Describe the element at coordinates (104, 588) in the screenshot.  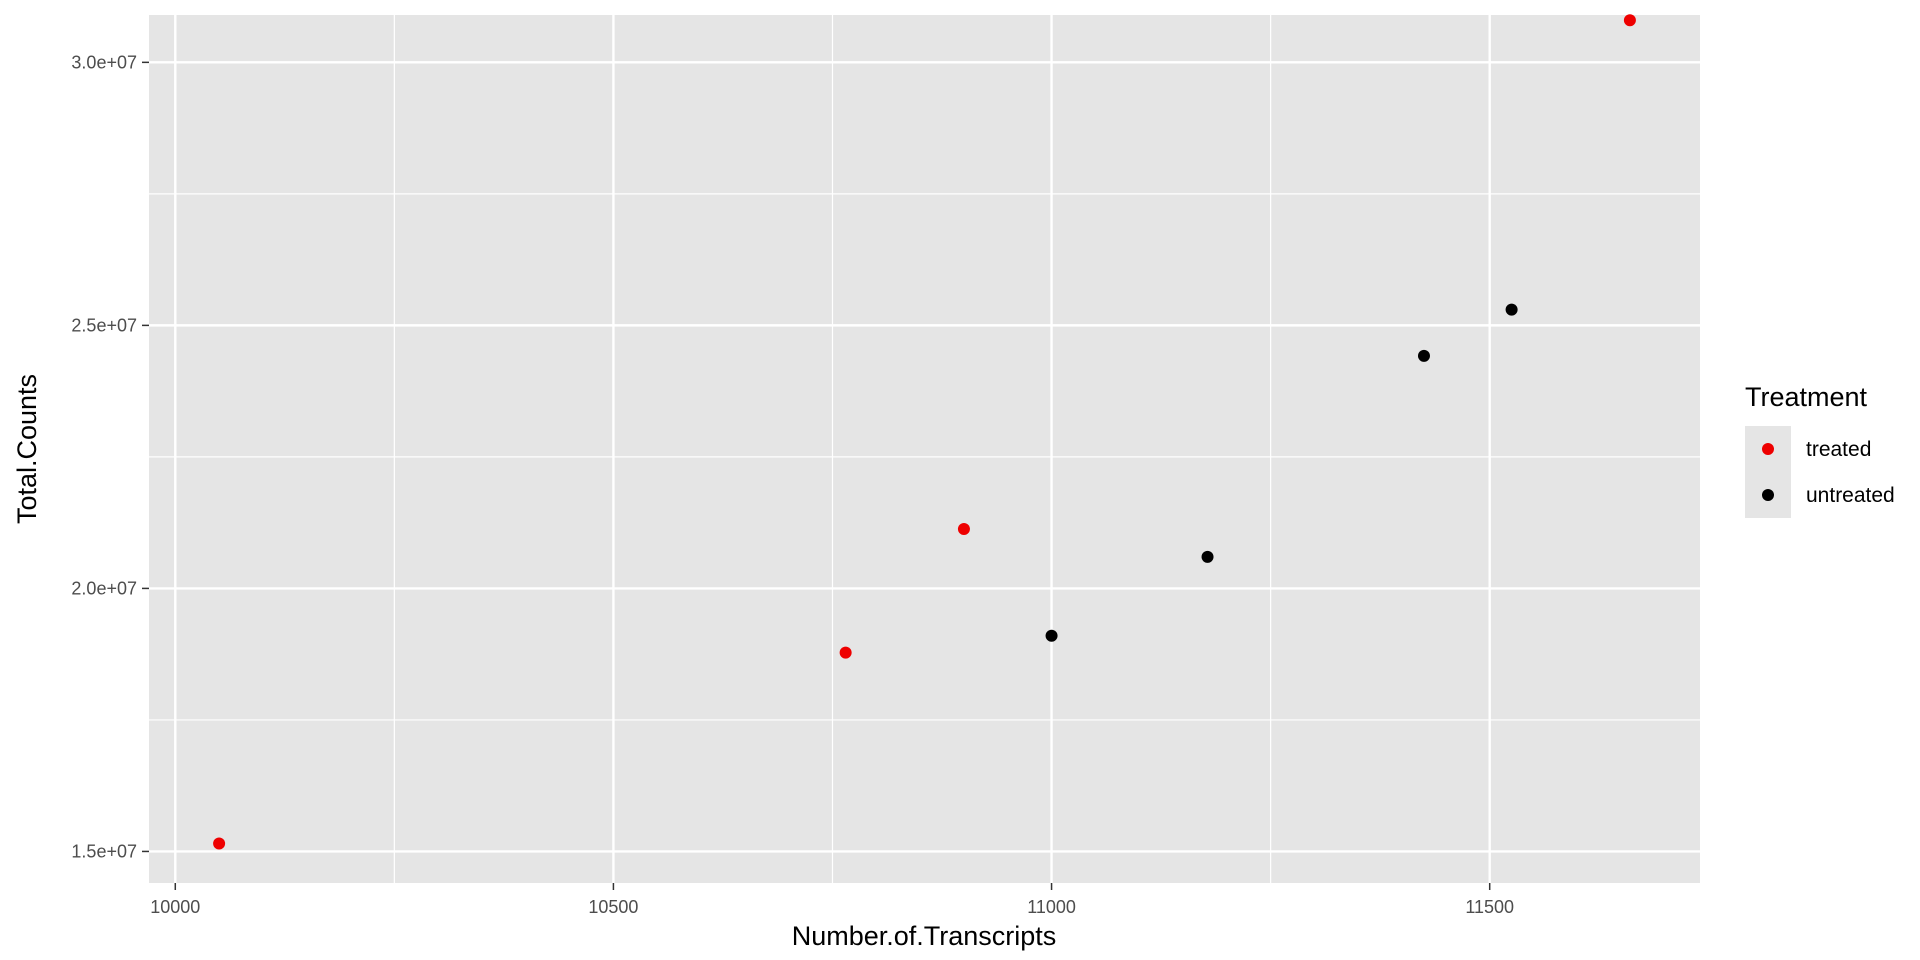
I see `y-tick-label: 2.0e+07` at that location.